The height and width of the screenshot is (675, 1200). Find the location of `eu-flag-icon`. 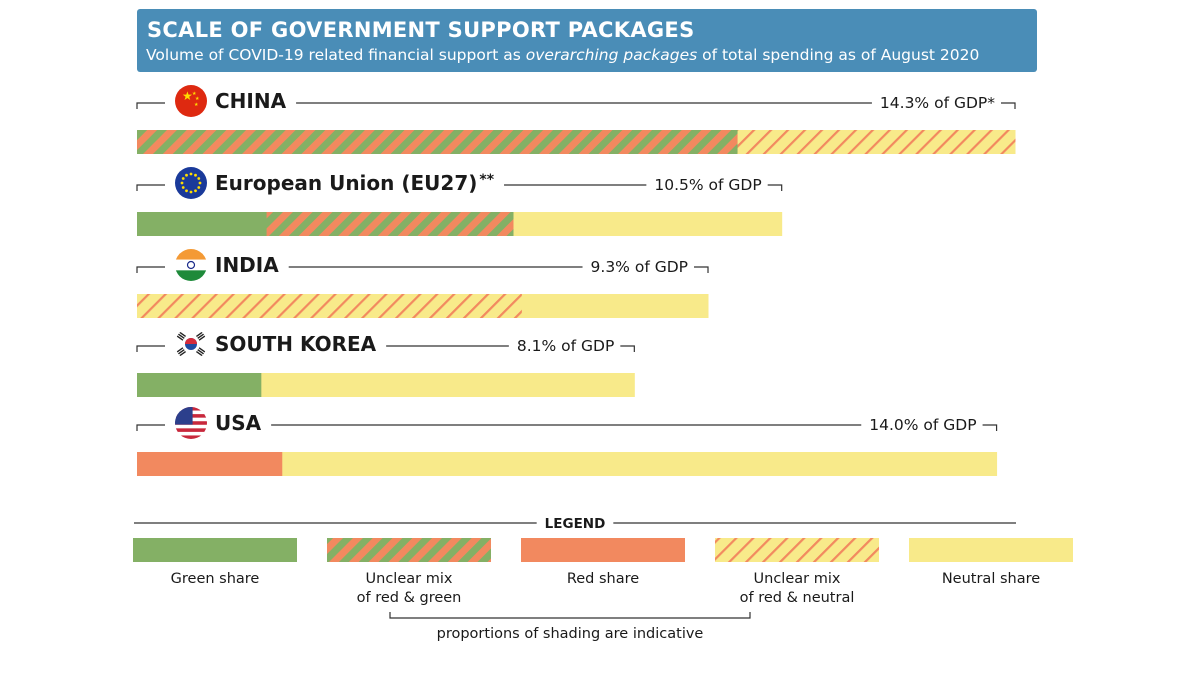

eu-flag-icon is located at coordinates (191, 183).